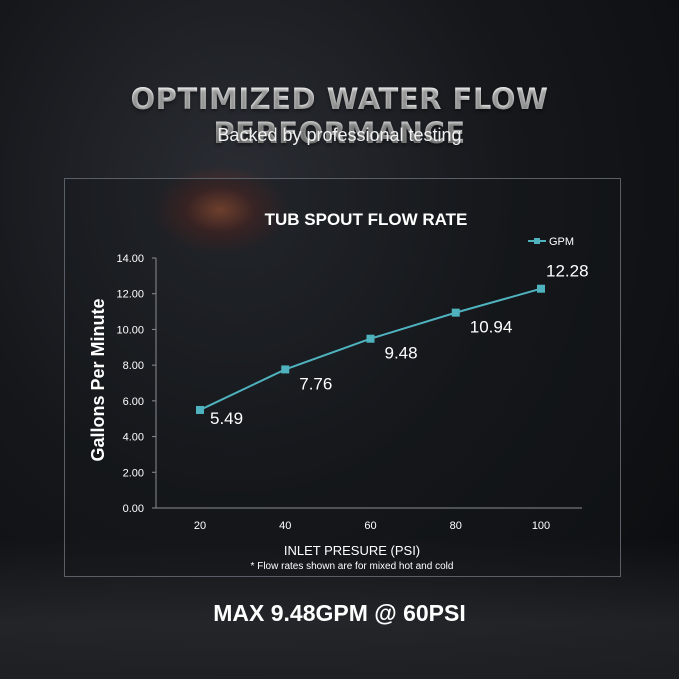 This screenshot has width=679, height=679. Describe the element at coordinates (366, 219) in the screenshot. I see `chart-title: TUB SPOUT FLOW RATE` at that location.